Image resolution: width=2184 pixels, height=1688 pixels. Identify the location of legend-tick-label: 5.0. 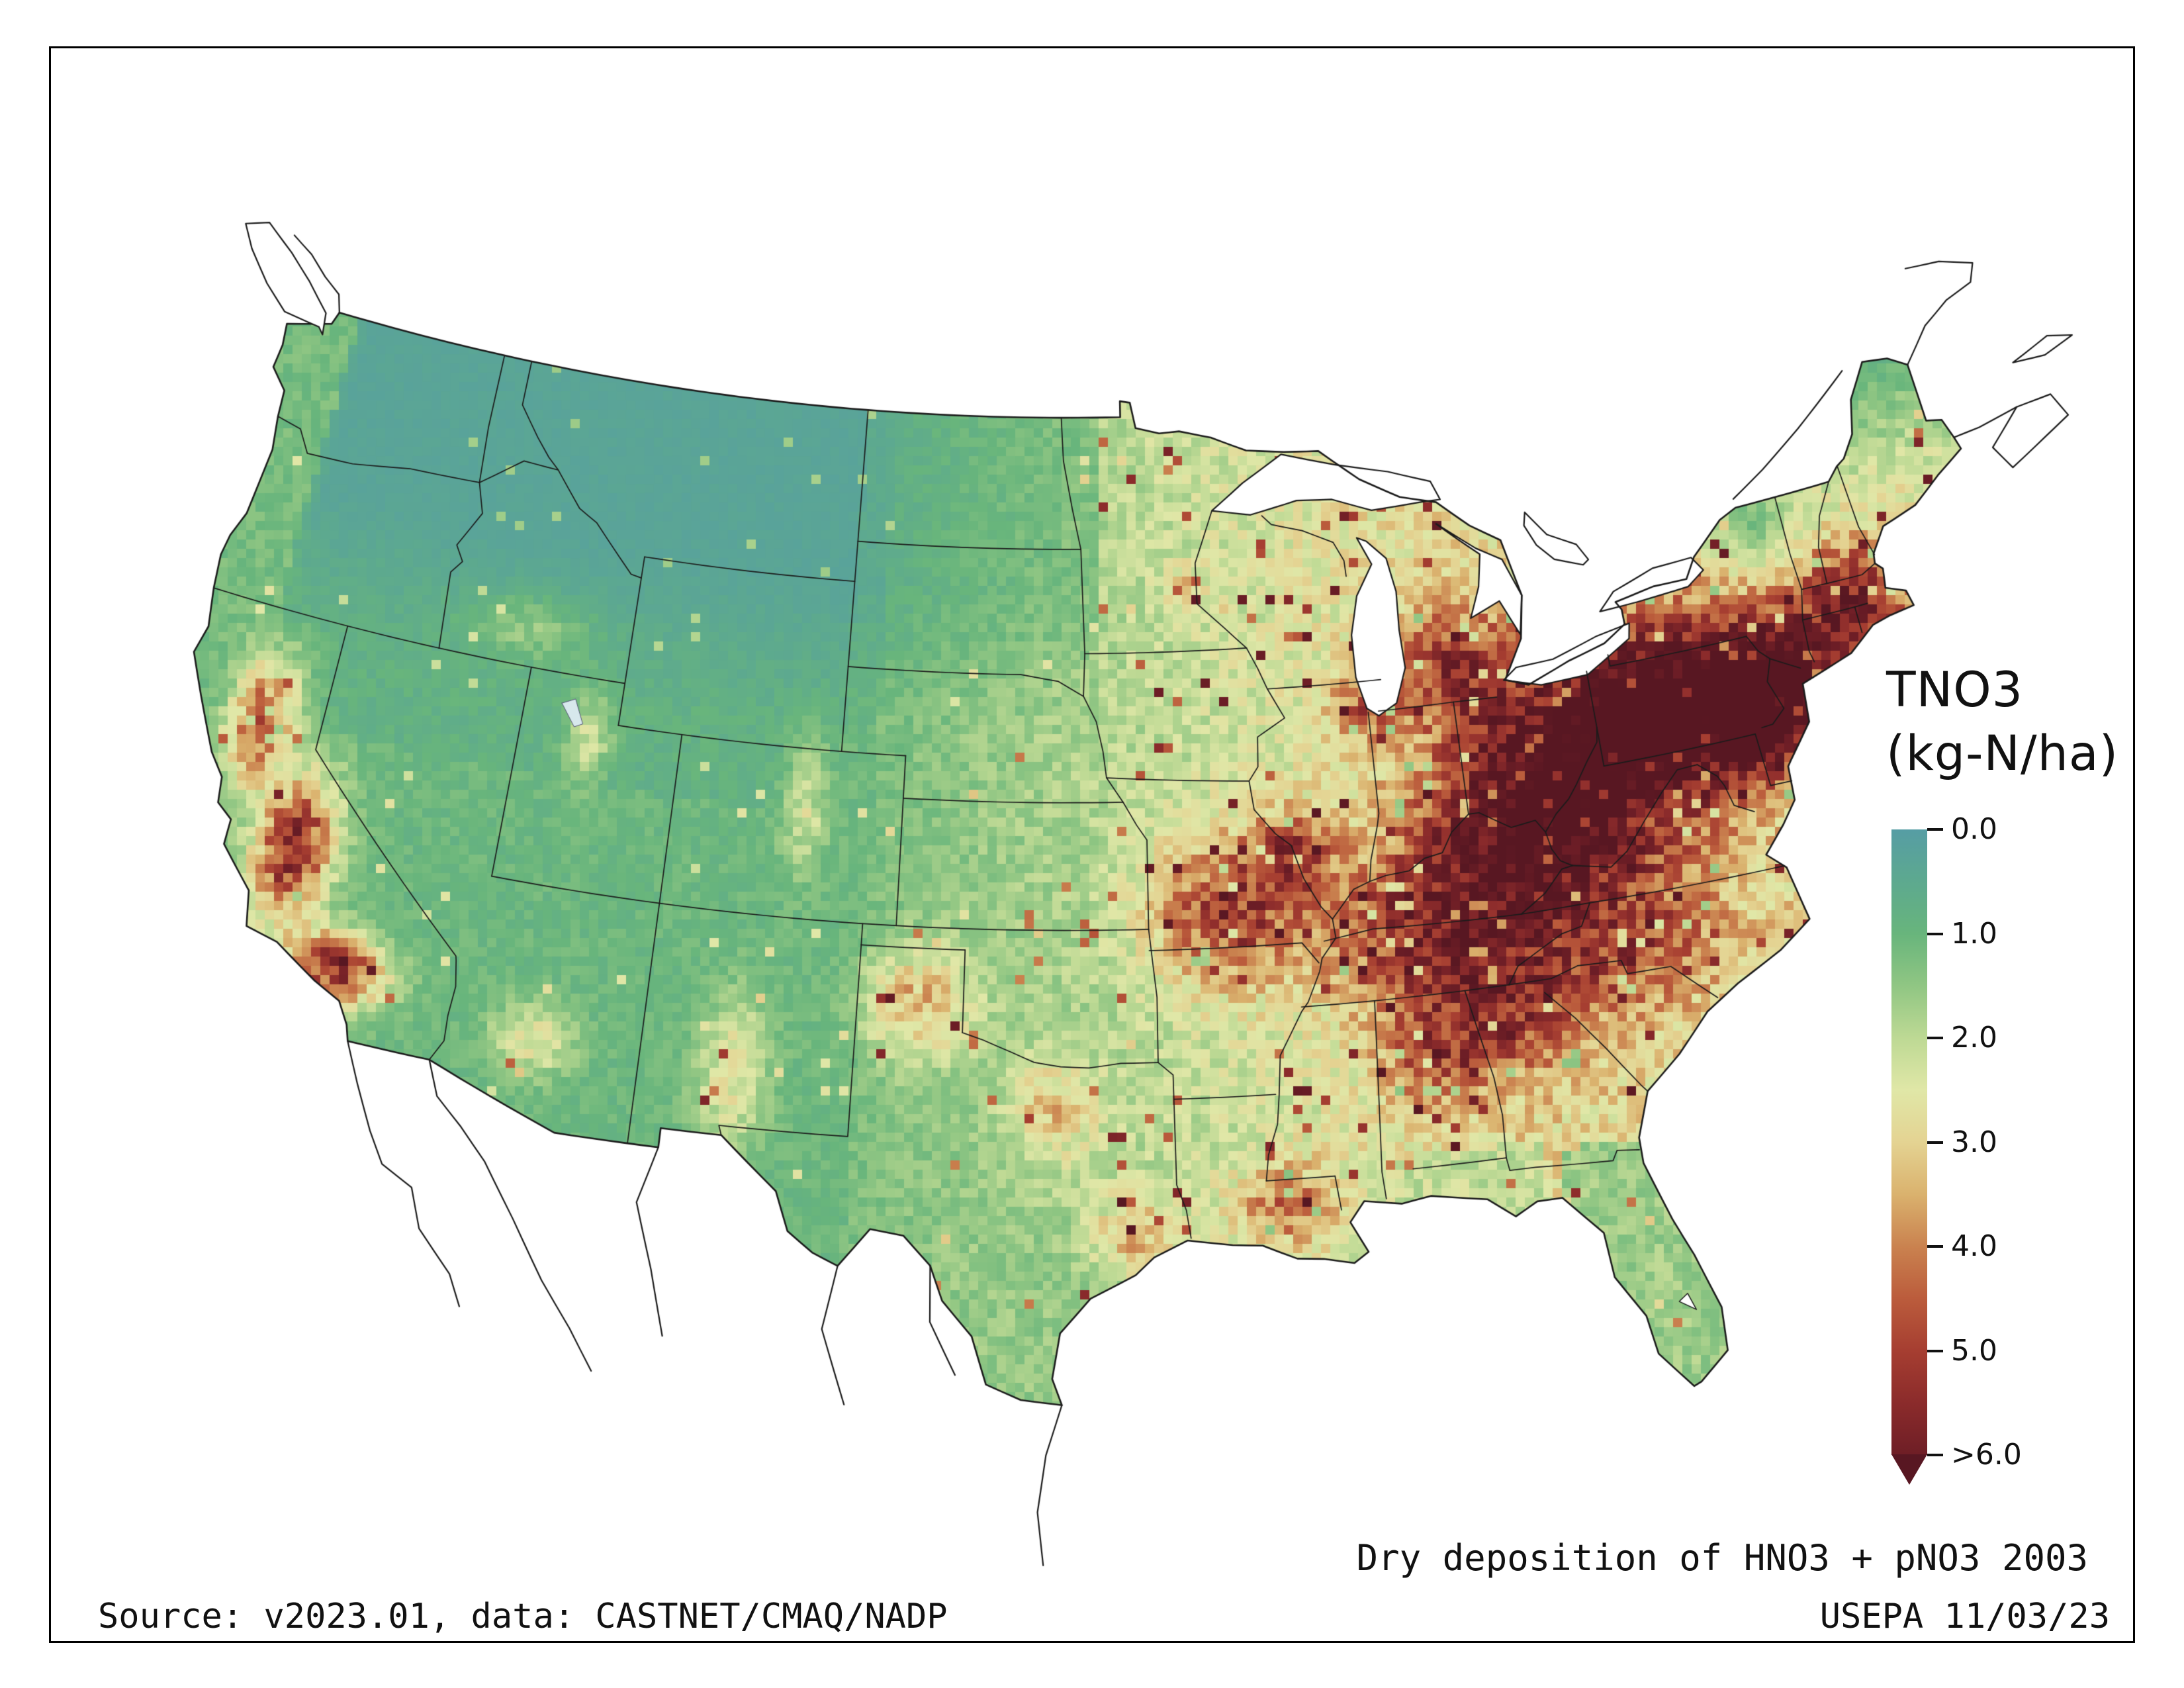
(1974, 1350).